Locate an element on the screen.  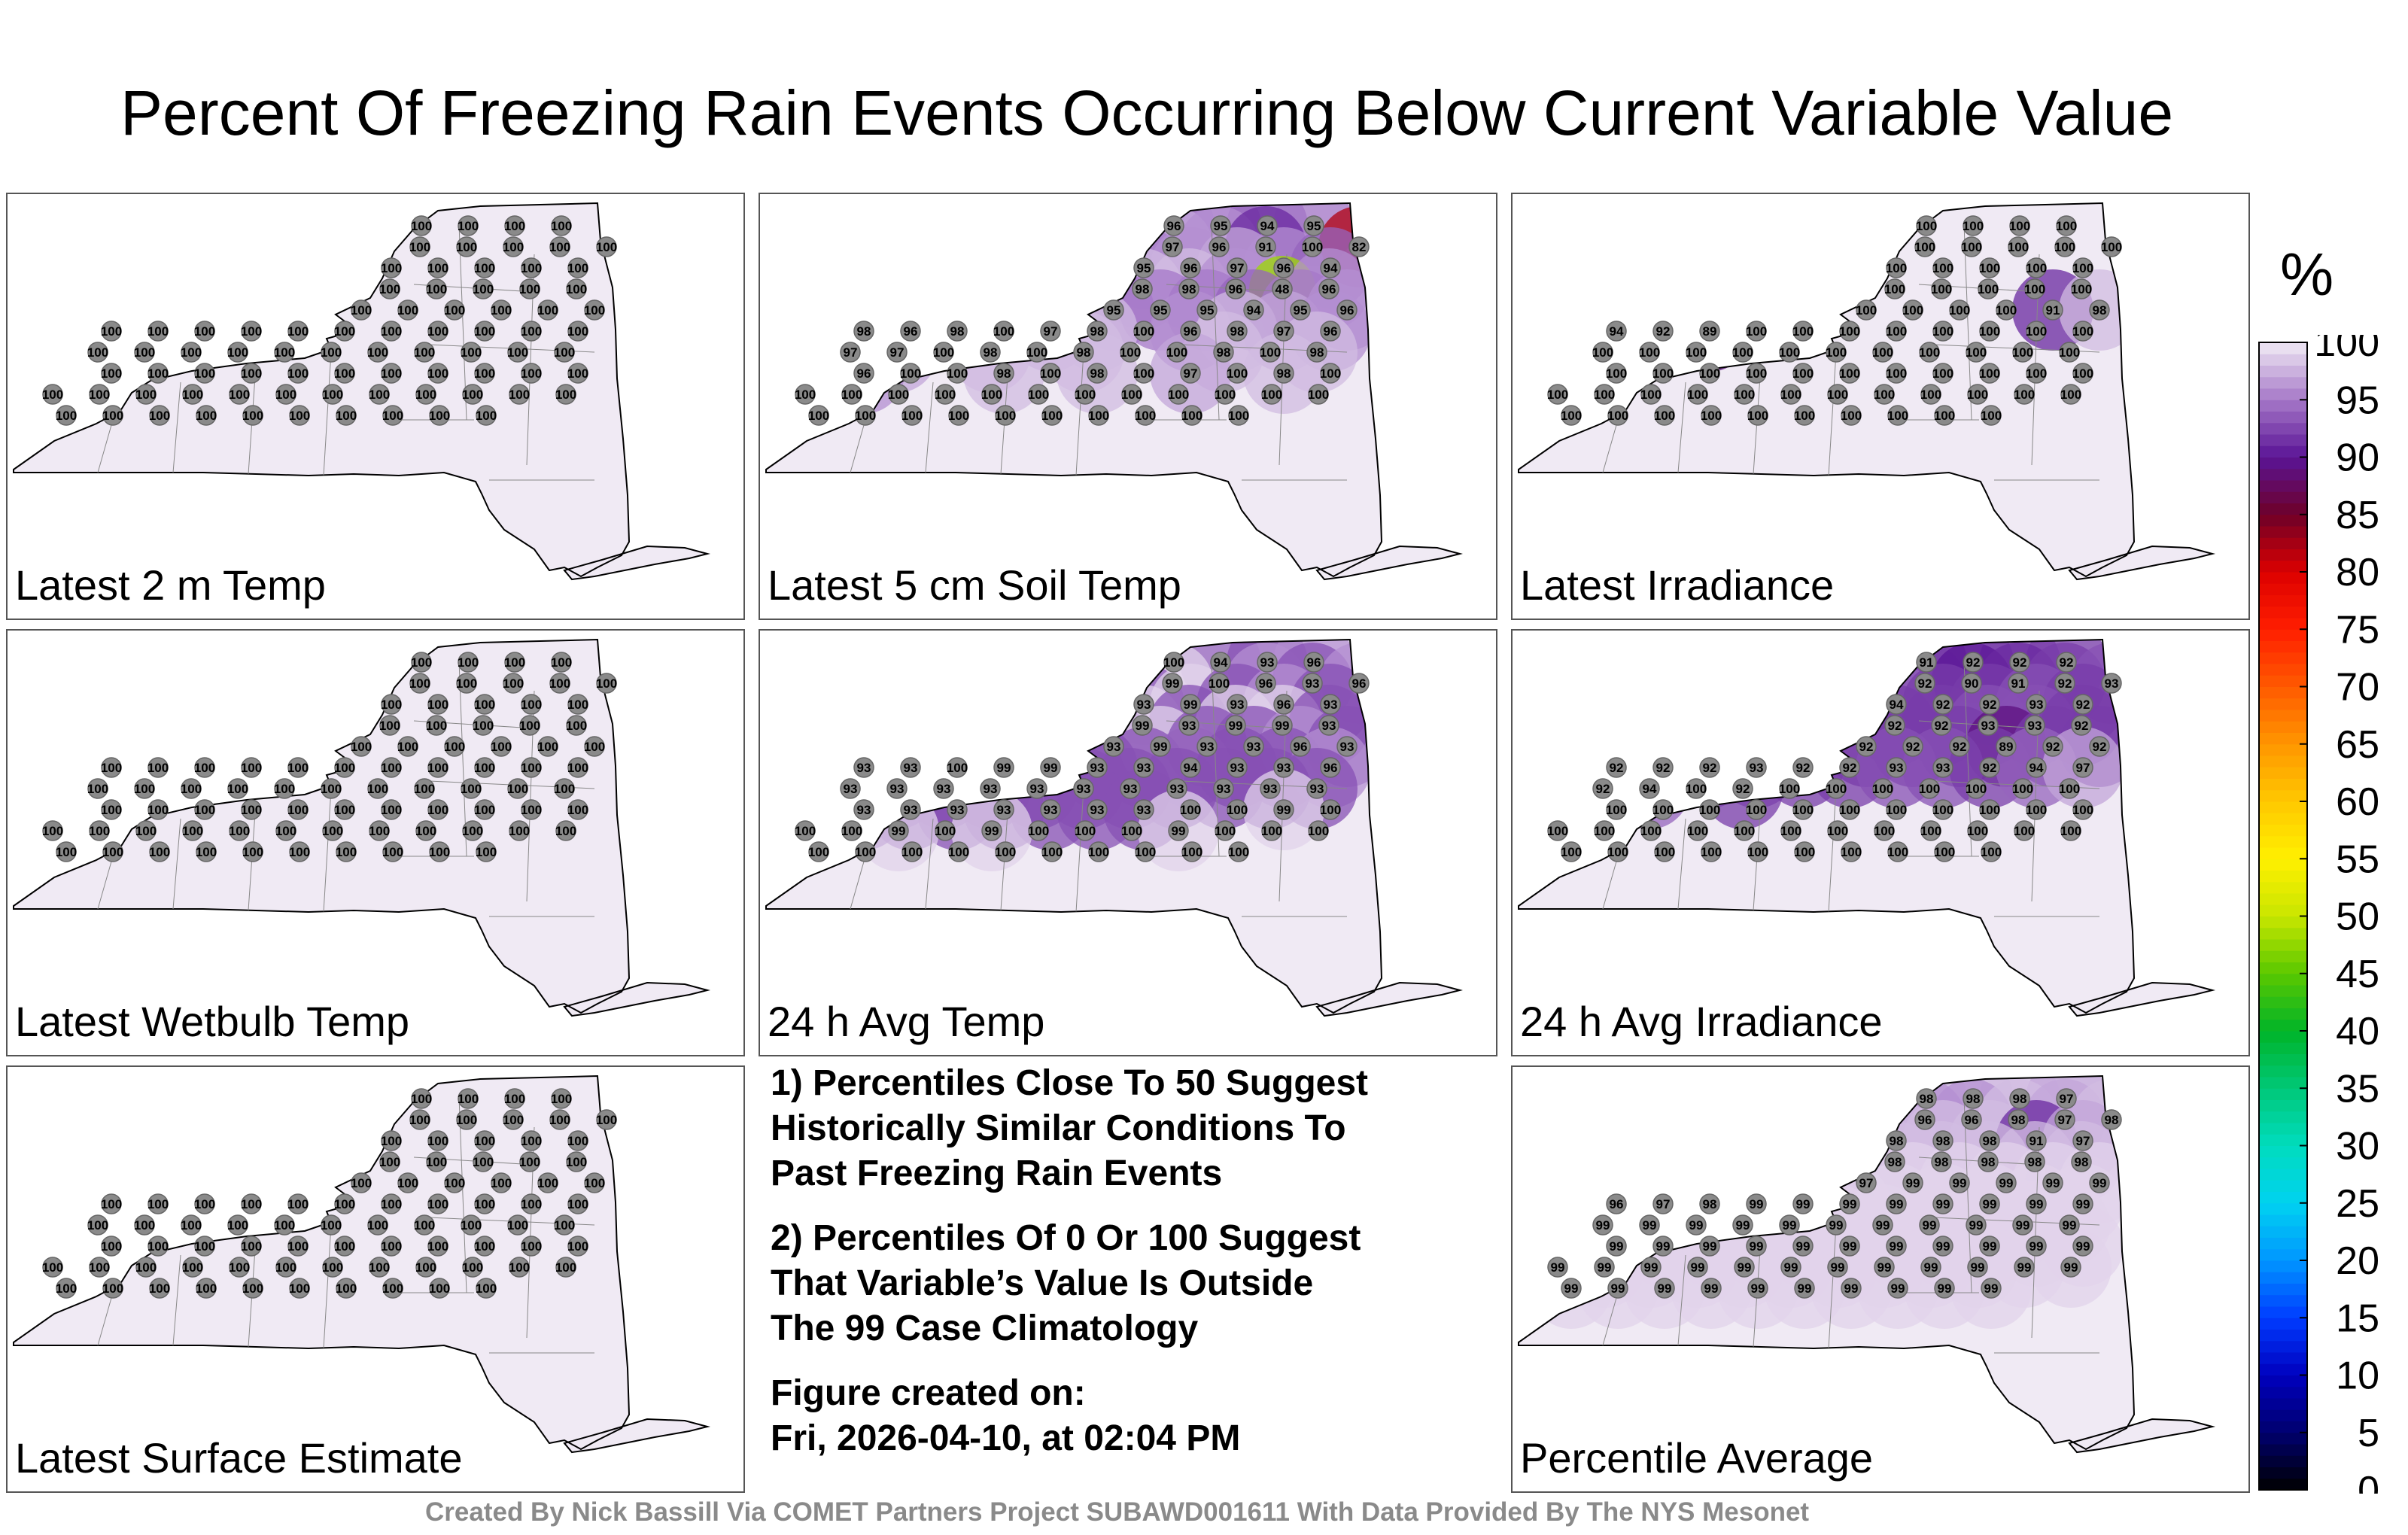
station-value: 96 is located at coordinates (1359, 683).